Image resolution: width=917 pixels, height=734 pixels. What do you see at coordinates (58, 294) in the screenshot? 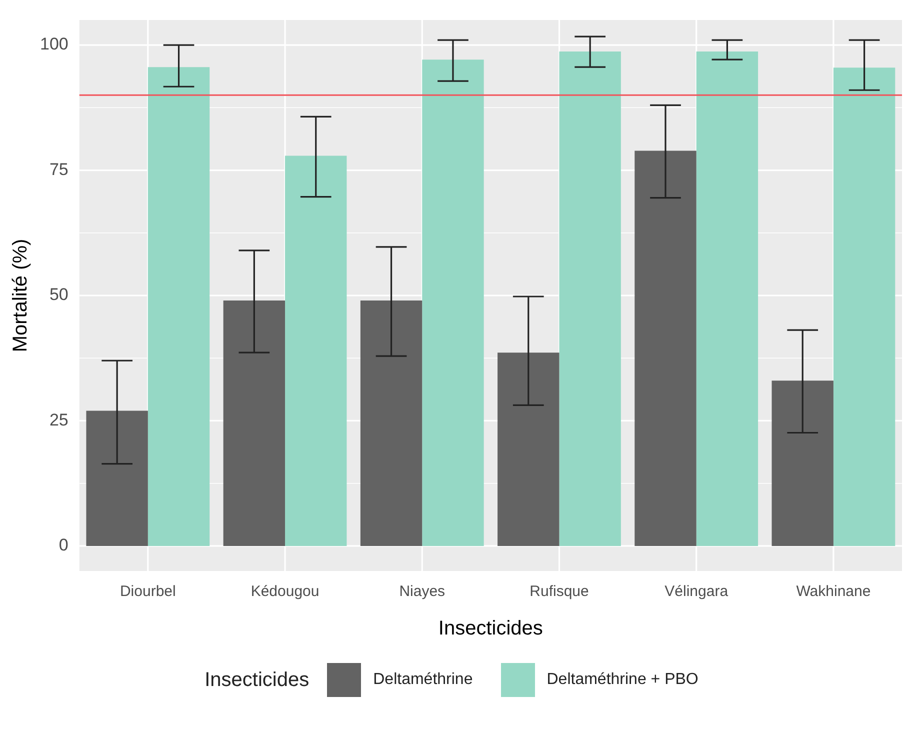
I see `y-tick-label: 50` at bounding box center [58, 294].